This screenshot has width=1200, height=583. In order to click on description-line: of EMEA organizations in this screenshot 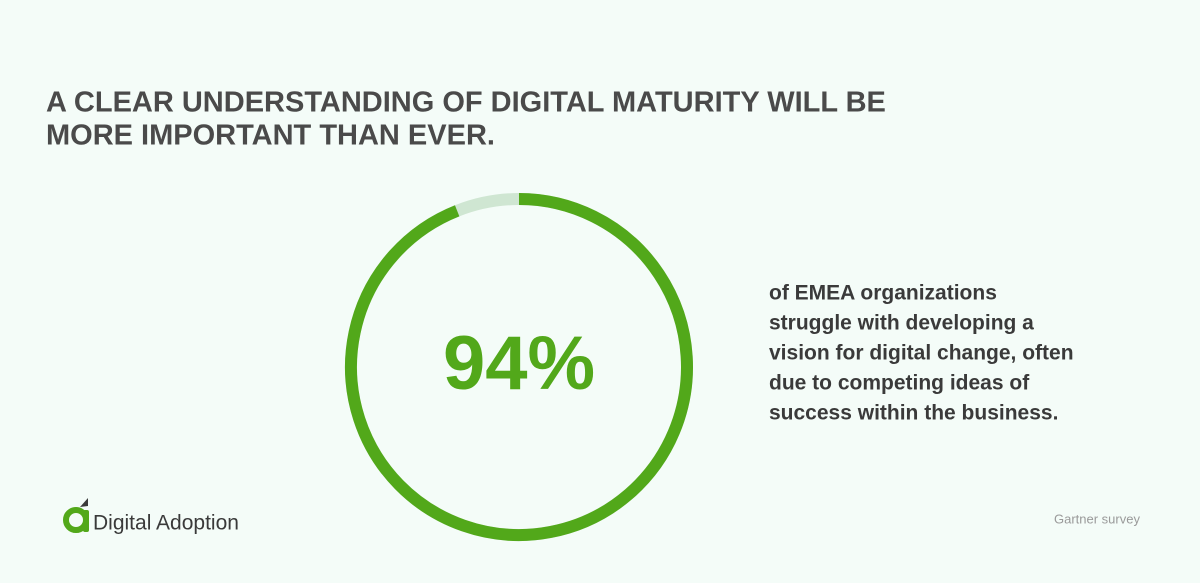, I will do `click(883, 293)`.